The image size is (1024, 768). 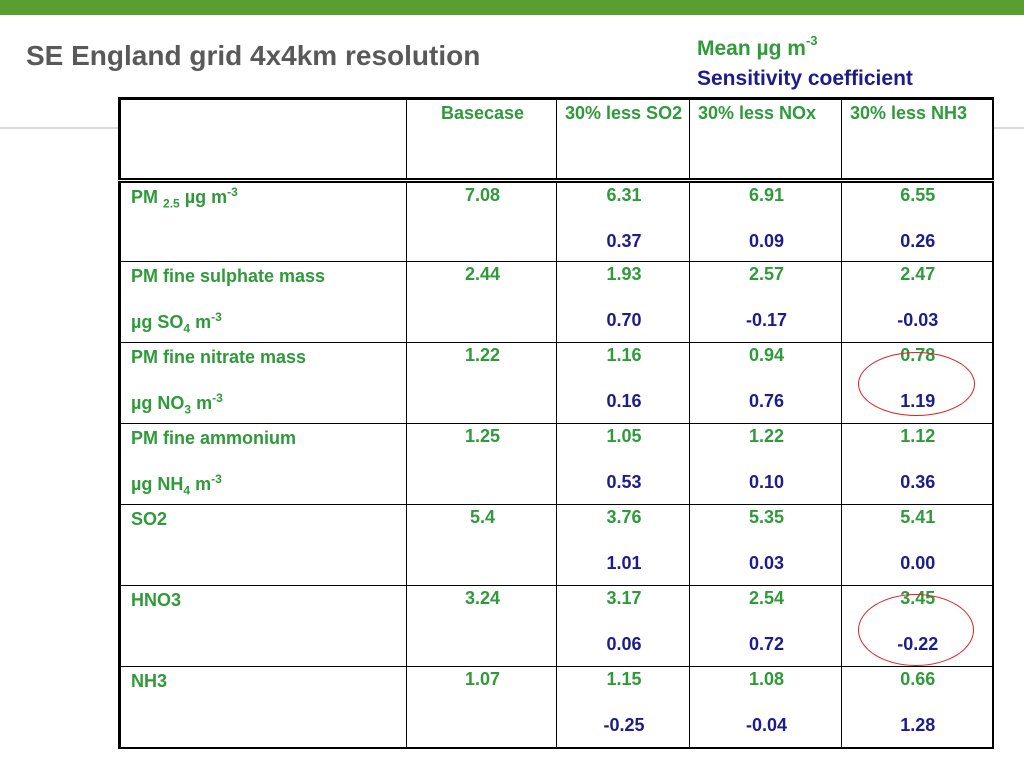 I want to click on legend: Mean µg m-3 Sensitivity coefficient, so click(x=805, y=61).